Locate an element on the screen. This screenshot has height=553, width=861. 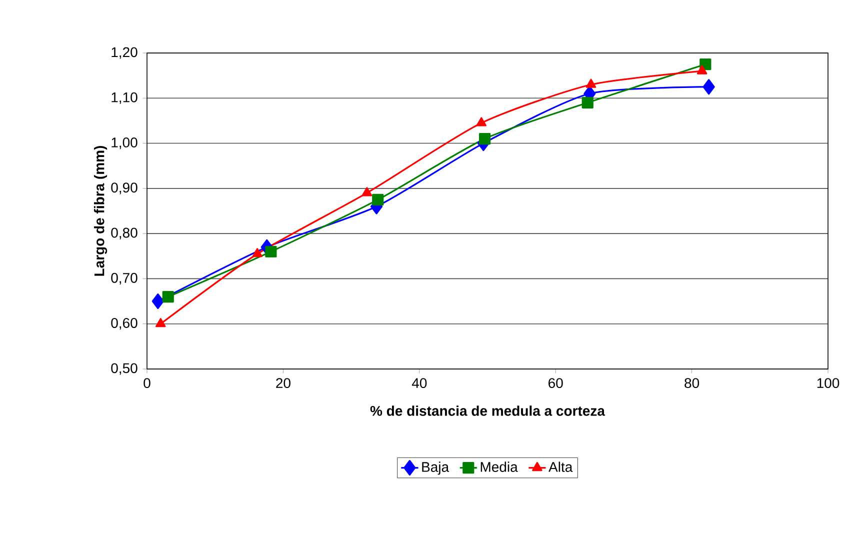
y-tick-label: 1,10 is located at coordinates (125, 98).